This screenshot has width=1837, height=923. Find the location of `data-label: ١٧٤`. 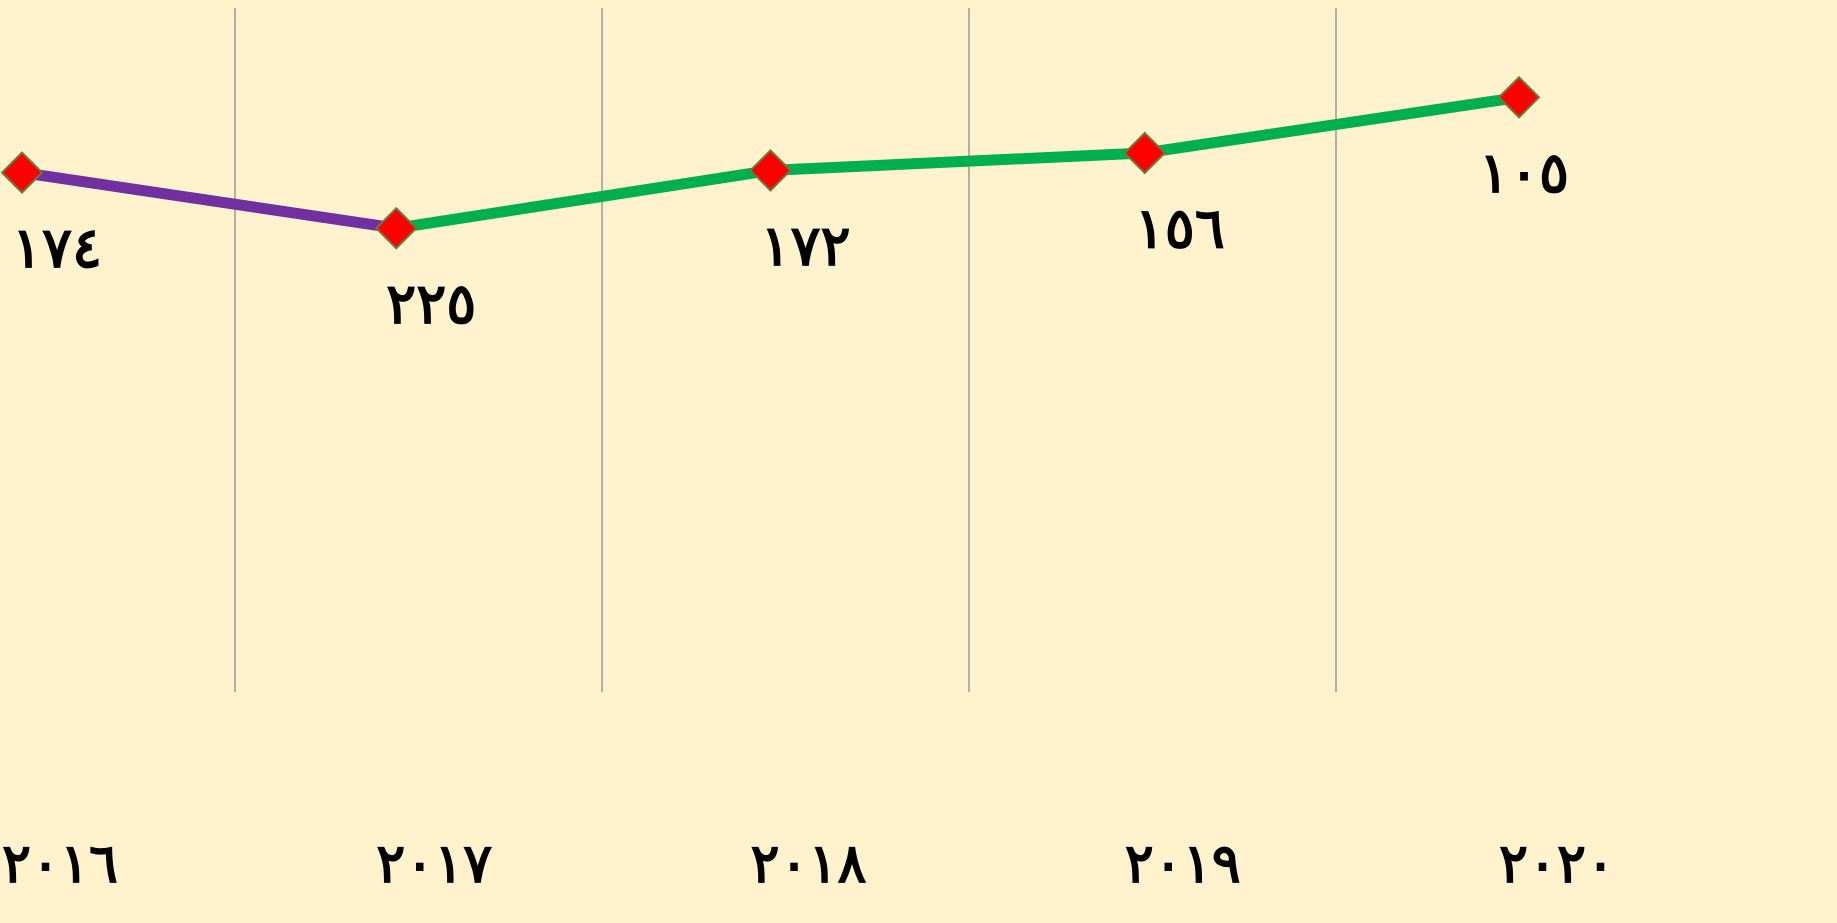

data-label: ١٧٤ is located at coordinates (57, 248).